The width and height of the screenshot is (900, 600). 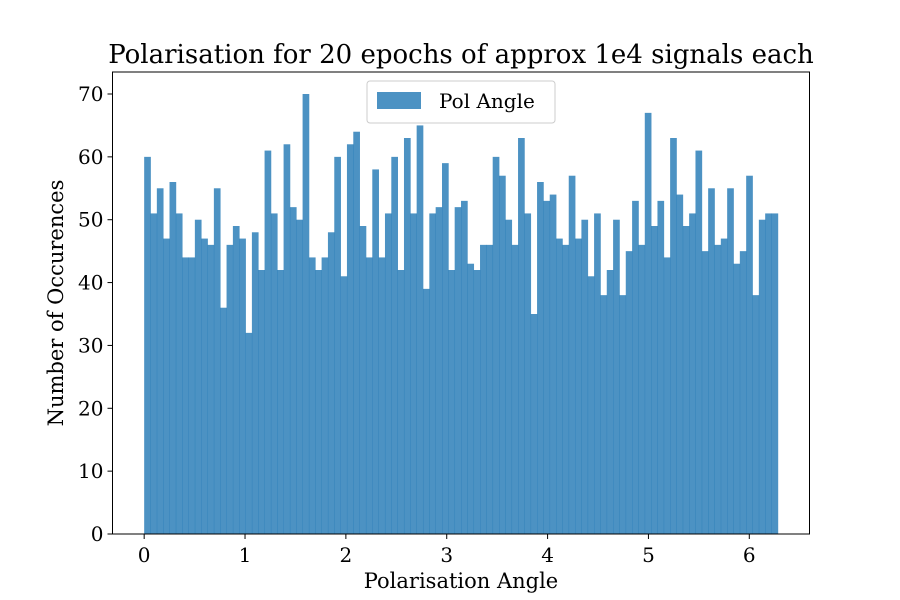 What do you see at coordinates (56, 303) in the screenshot?
I see `y-axis-label: Number of Occurences` at bounding box center [56, 303].